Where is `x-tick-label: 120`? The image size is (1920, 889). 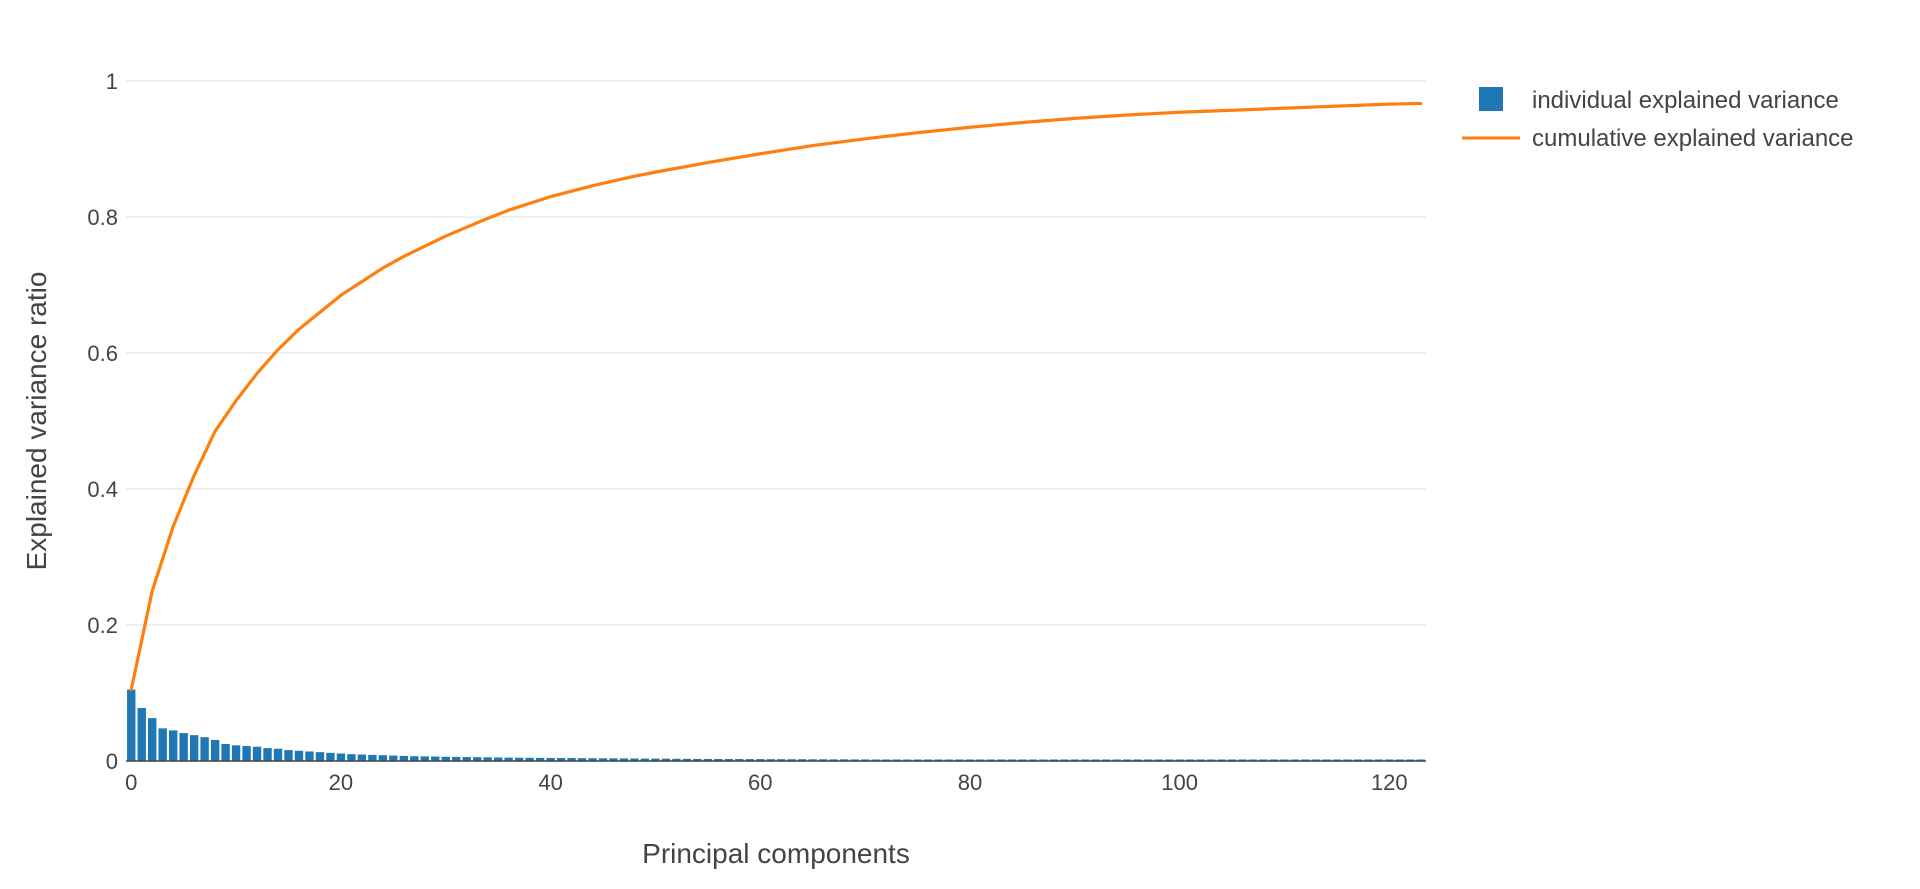
x-tick-label: 120 is located at coordinates (1389, 782).